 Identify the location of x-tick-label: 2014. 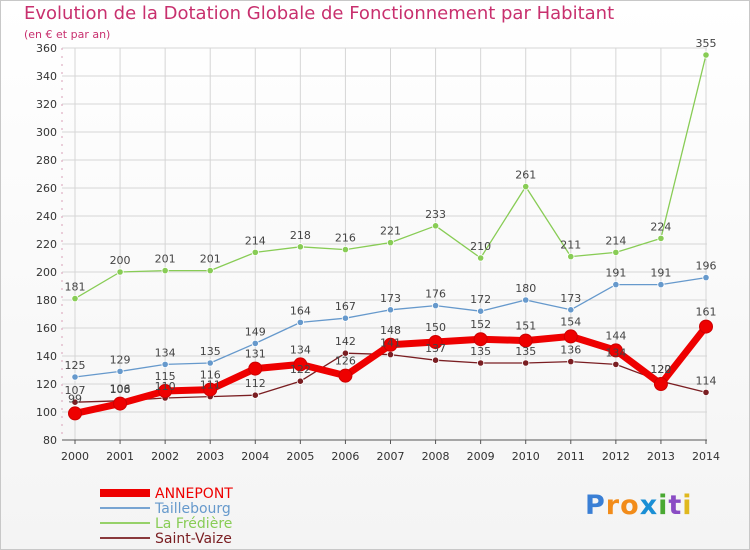
(706, 456).